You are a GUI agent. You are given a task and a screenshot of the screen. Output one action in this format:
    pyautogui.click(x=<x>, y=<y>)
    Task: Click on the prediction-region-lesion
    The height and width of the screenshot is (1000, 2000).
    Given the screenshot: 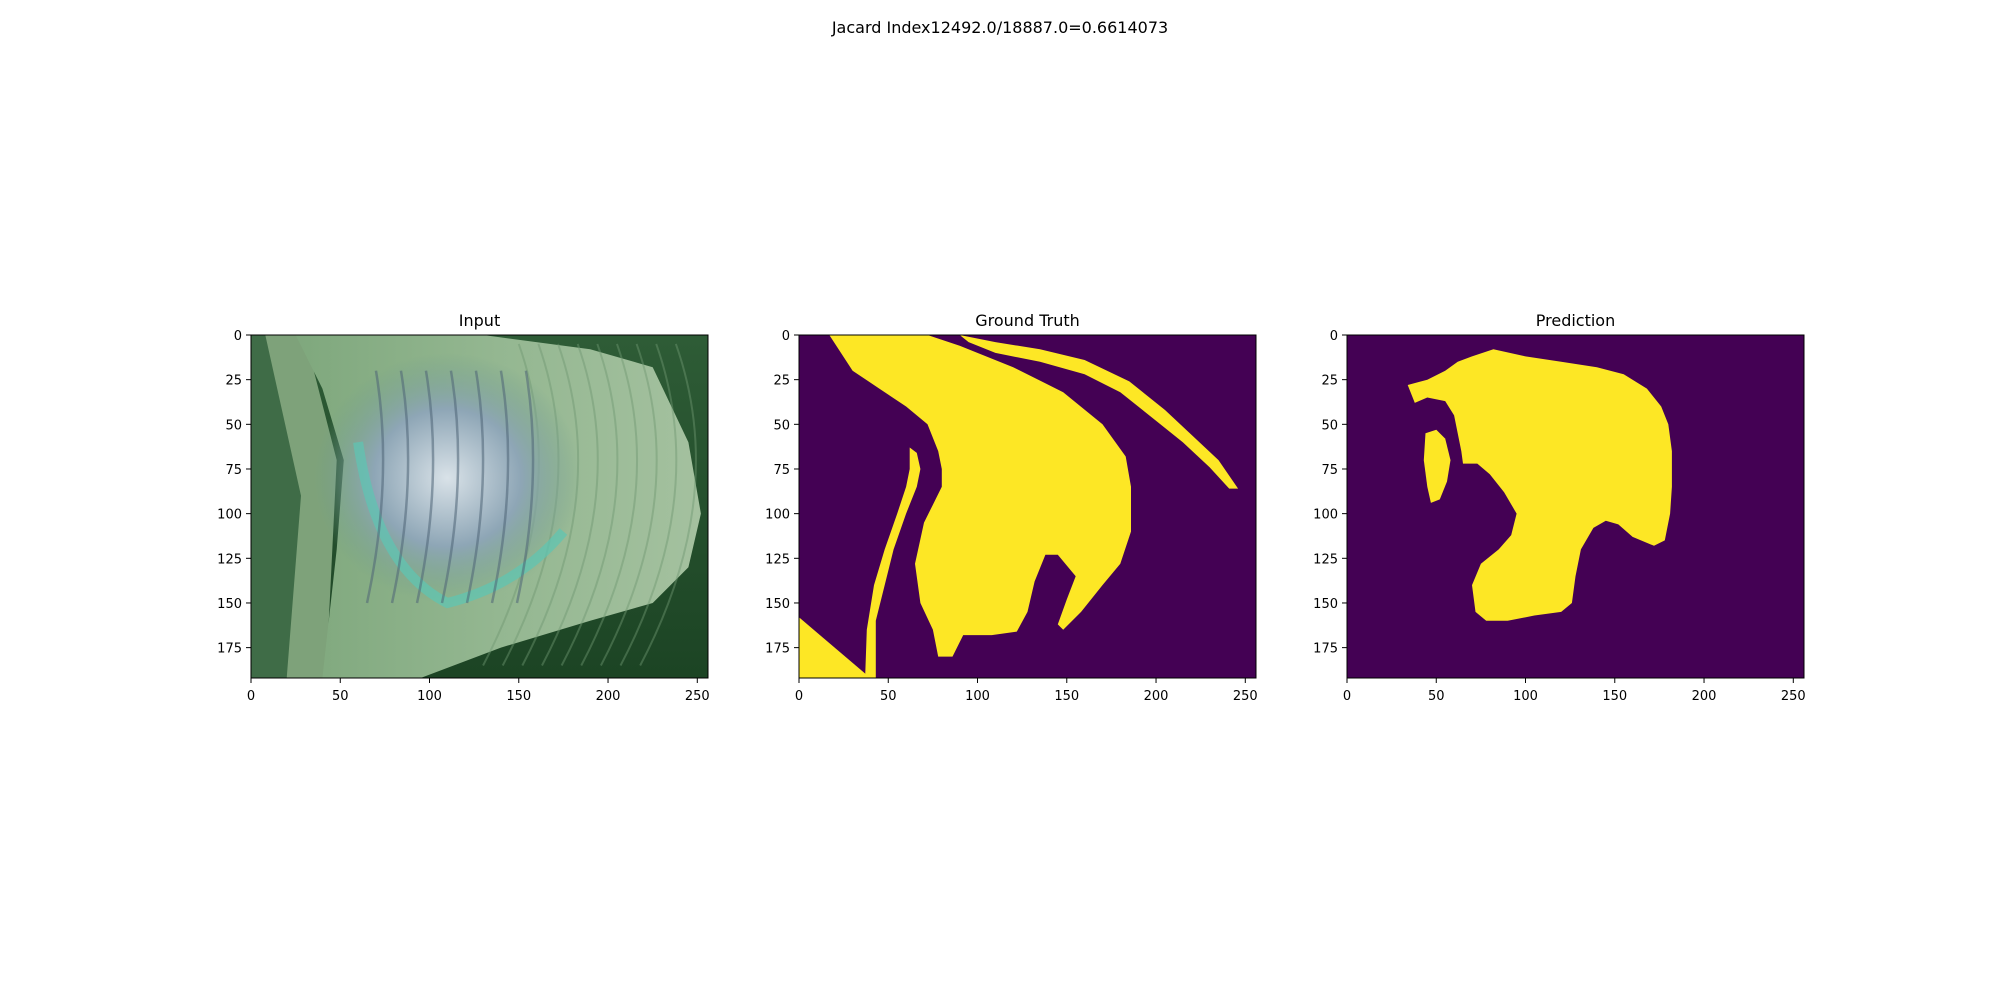 What is the action you would take?
    pyautogui.click(x=1539, y=485)
    